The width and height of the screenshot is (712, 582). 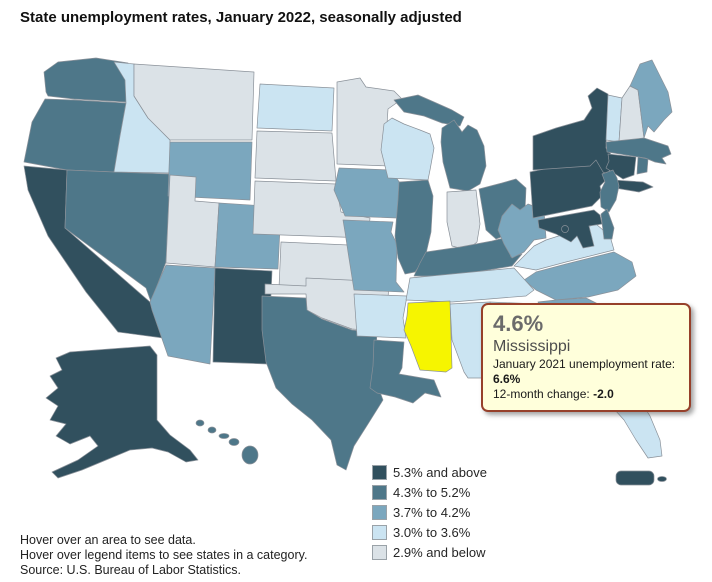 What do you see at coordinates (86, 80) in the screenshot?
I see `state-washington` at bounding box center [86, 80].